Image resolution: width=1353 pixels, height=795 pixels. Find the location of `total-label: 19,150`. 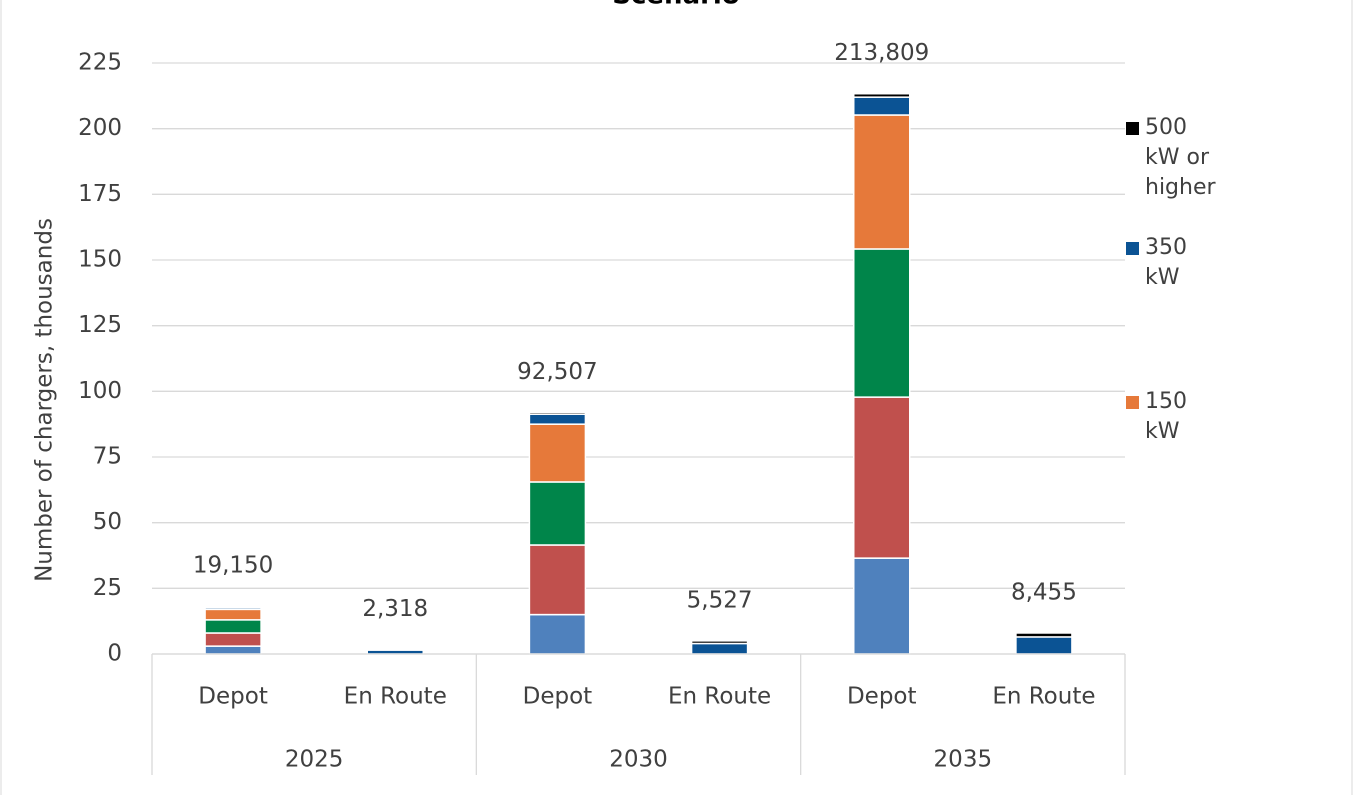

total-label: 19,150 is located at coordinates (233, 566).